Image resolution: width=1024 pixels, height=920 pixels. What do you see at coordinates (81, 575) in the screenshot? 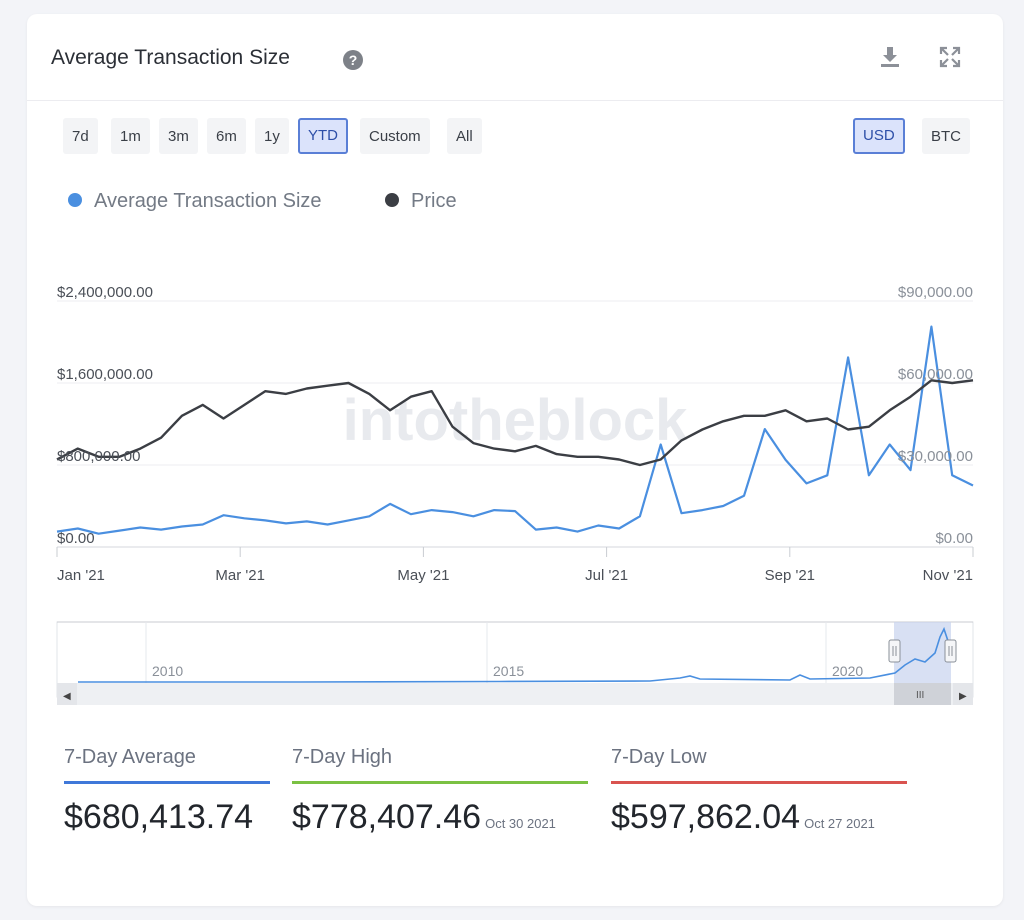
I see `x-tick-label: Jan '21` at bounding box center [81, 575].